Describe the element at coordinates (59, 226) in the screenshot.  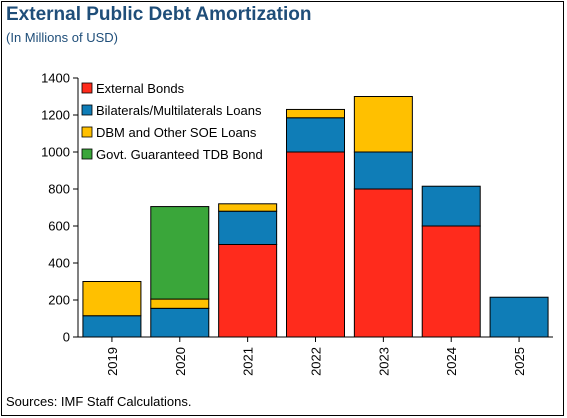
I see `y-tick-label: 600` at that location.